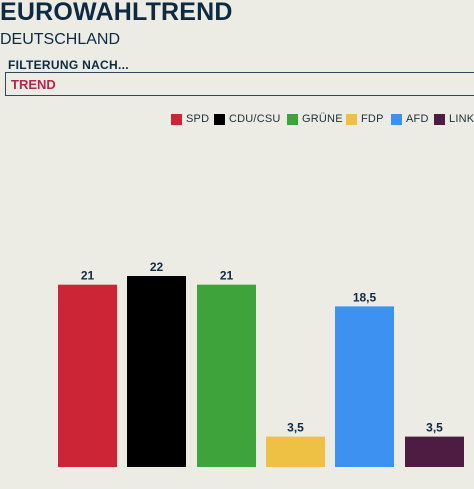 The width and height of the screenshot is (474, 489). Describe the element at coordinates (60, 39) in the screenshot. I see `page-subtitle: DEUTSCHLAND` at that location.